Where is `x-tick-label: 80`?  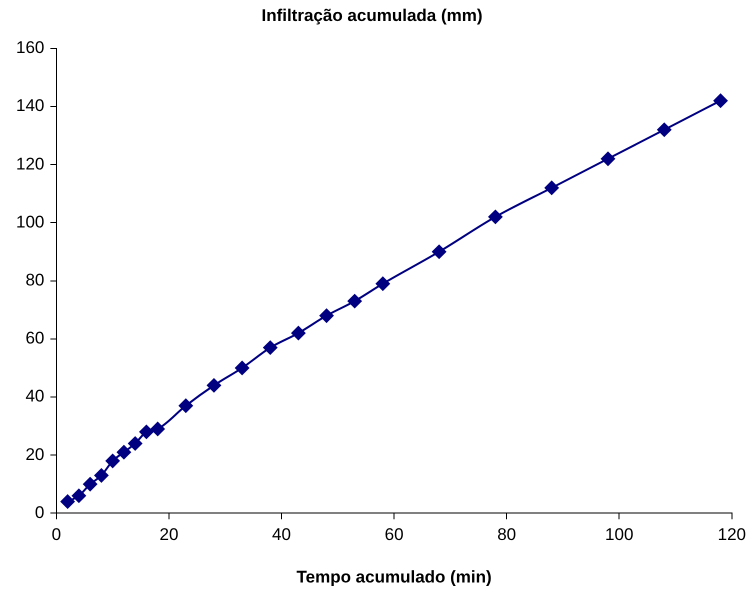
x-tick-label: 80 is located at coordinates (506, 534).